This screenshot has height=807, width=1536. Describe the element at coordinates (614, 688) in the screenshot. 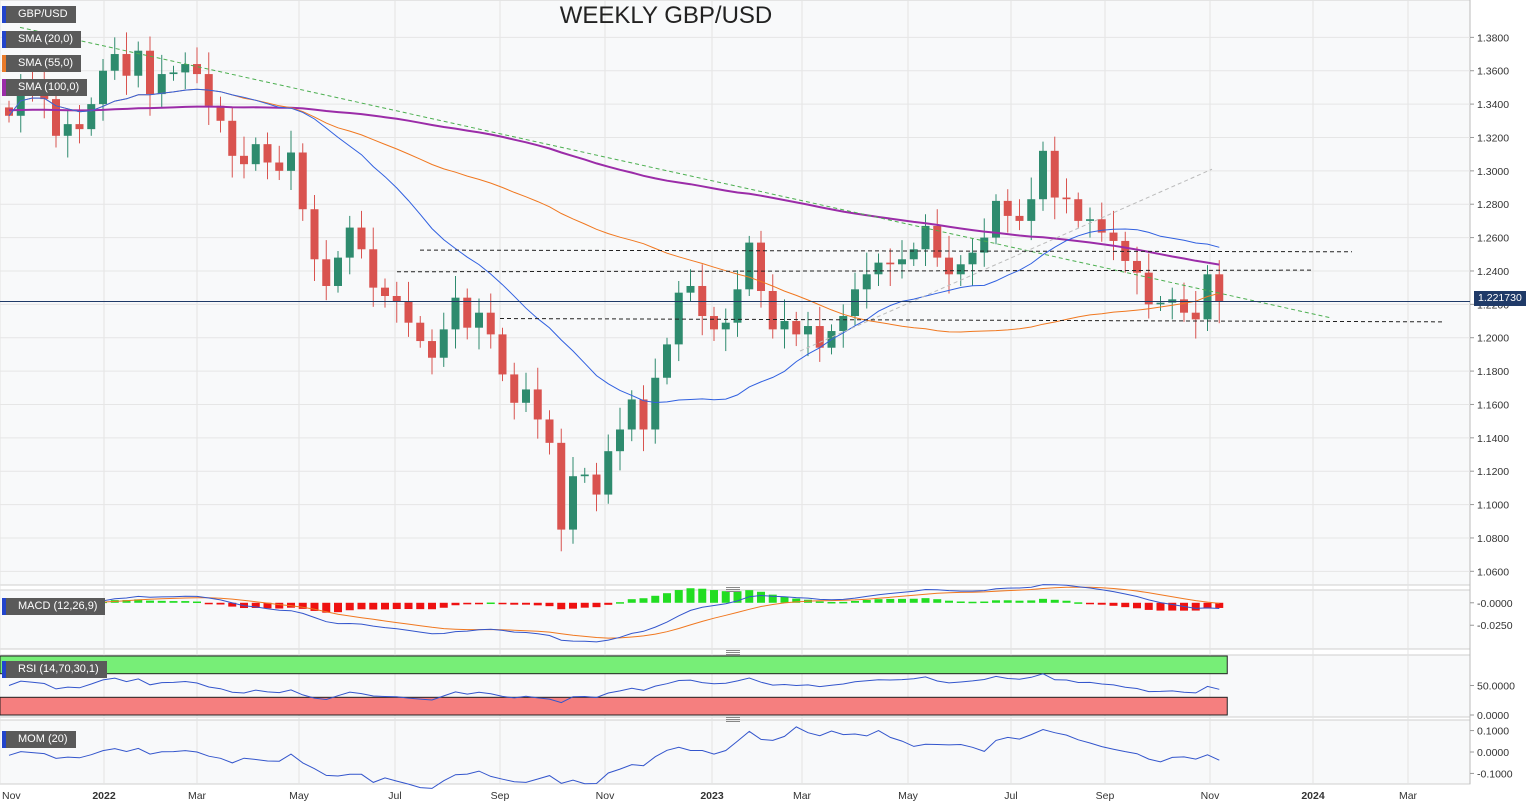

I see `rsi-line` at that location.